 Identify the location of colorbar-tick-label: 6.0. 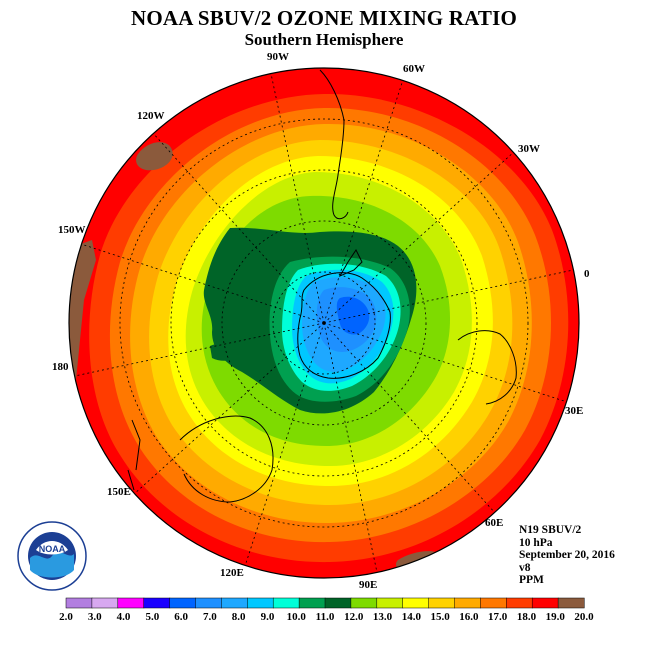
(181, 617).